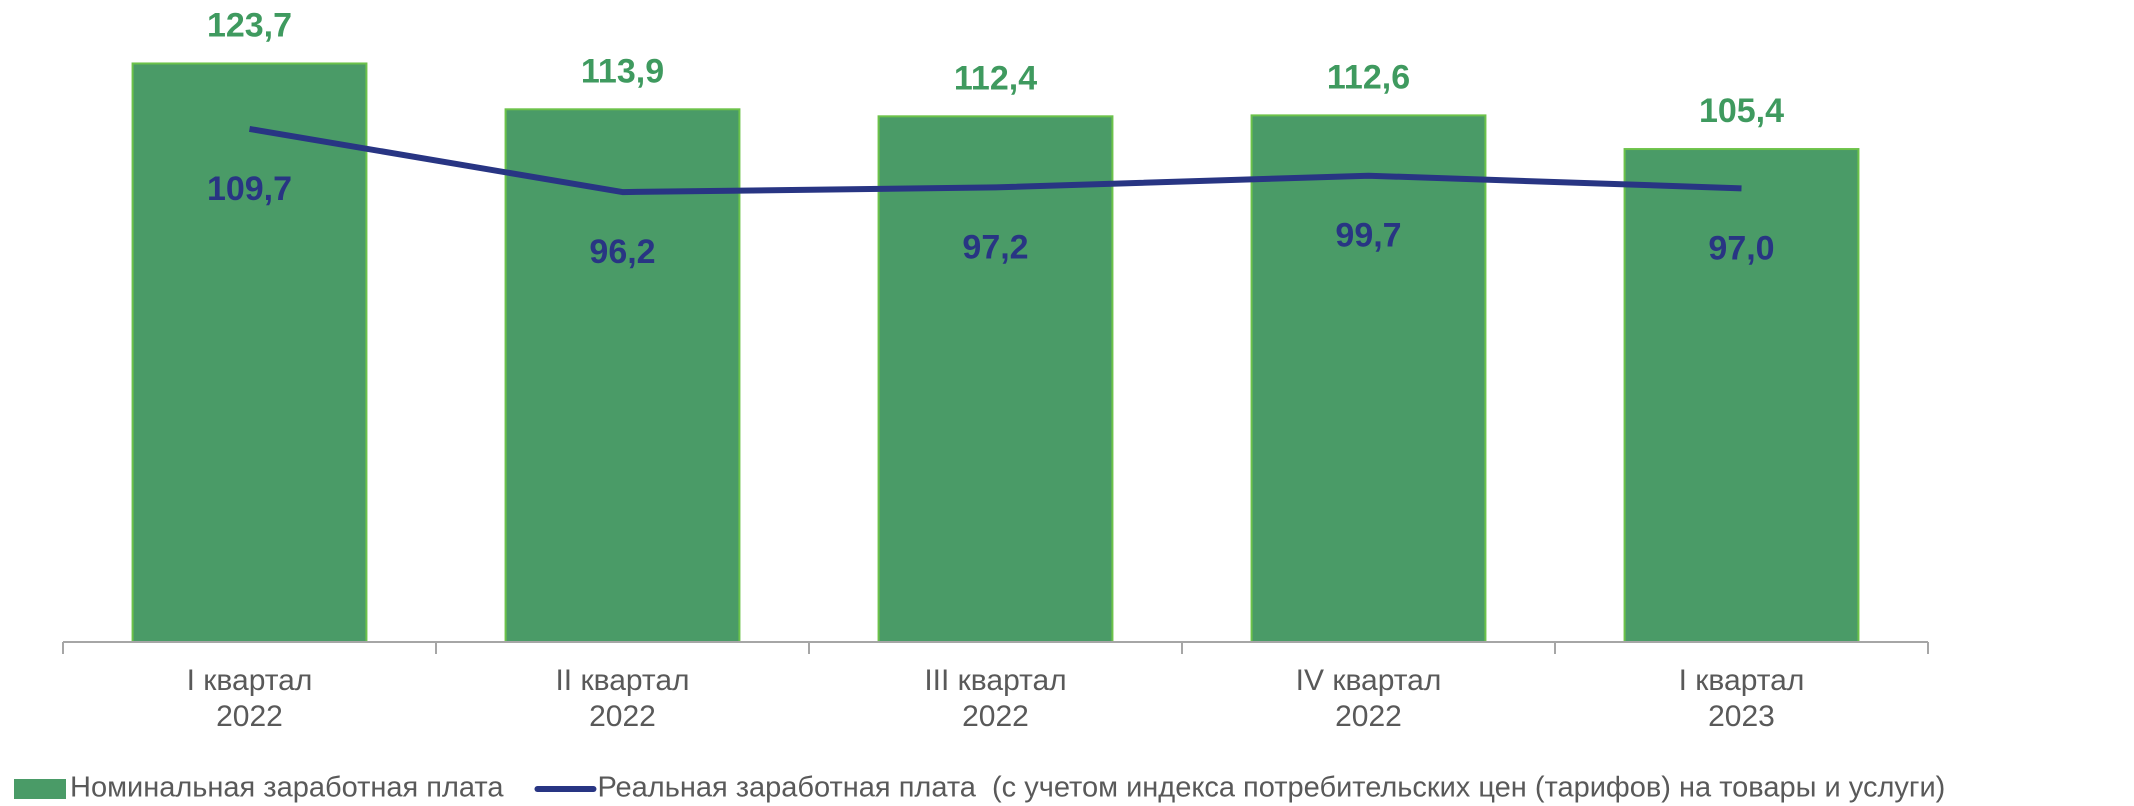  I want to click on bar-value-label: 112,6, so click(1368, 77).